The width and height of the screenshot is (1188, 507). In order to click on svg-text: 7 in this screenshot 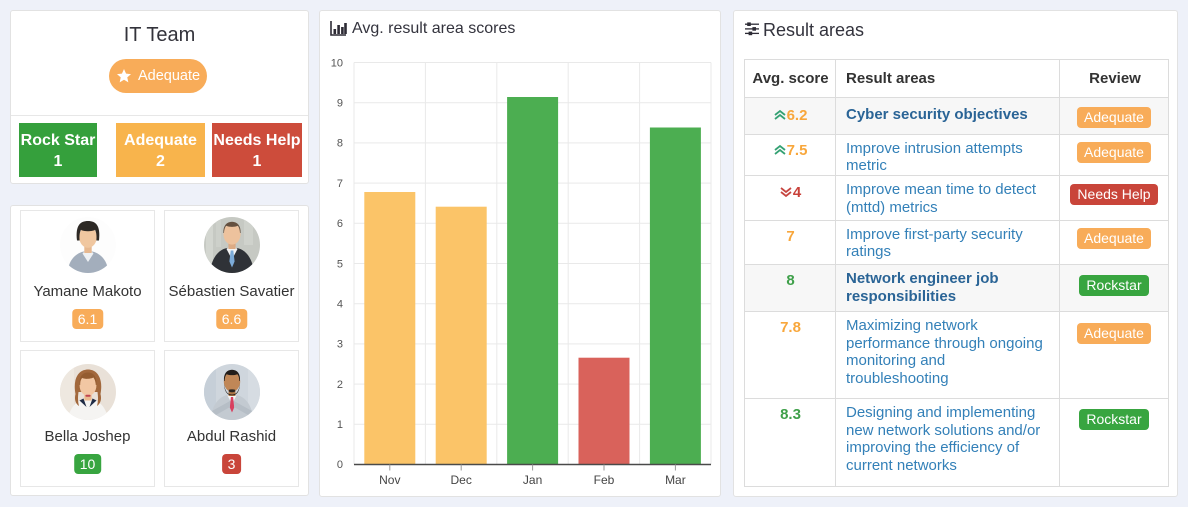, I will do `click(340, 184)`.